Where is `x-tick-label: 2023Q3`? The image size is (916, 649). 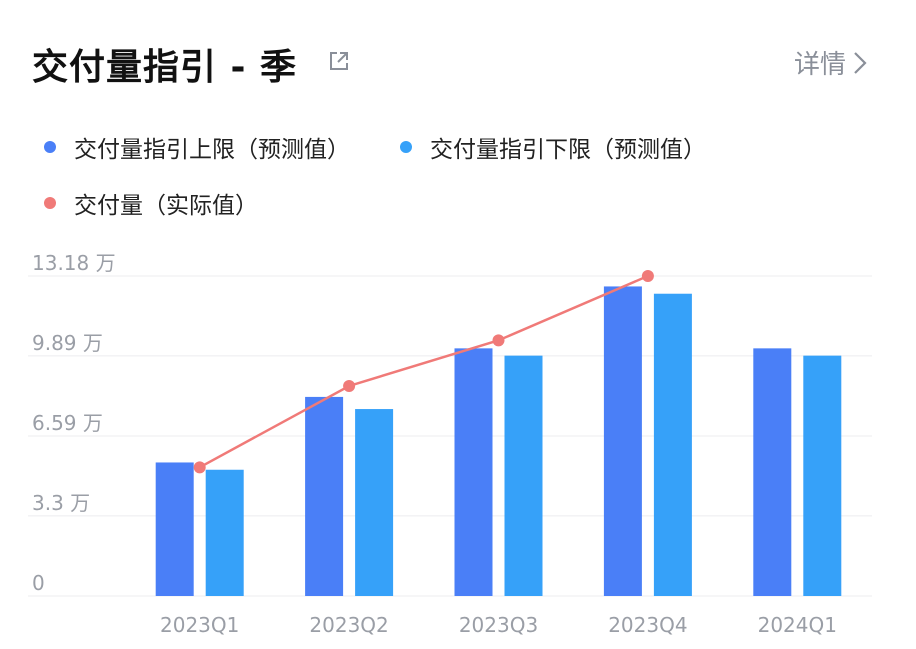 x-tick-label: 2023Q3 is located at coordinates (498, 625).